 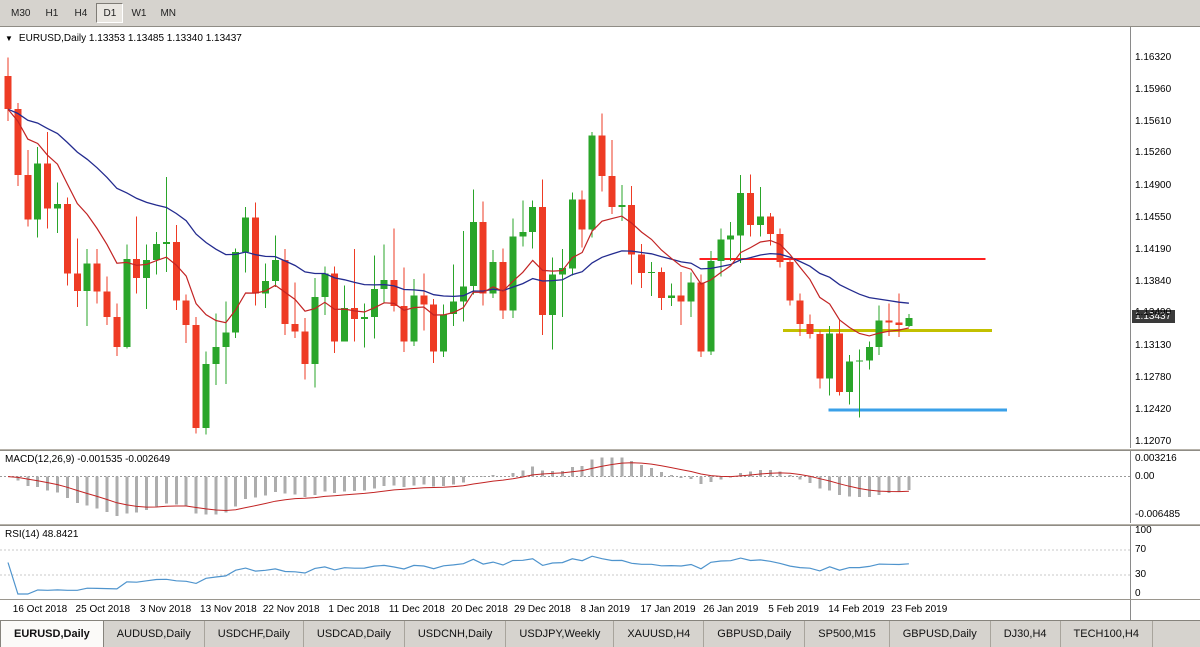 I want to click on price-axis-label: 1.14900, so click(x=1153, y=185).